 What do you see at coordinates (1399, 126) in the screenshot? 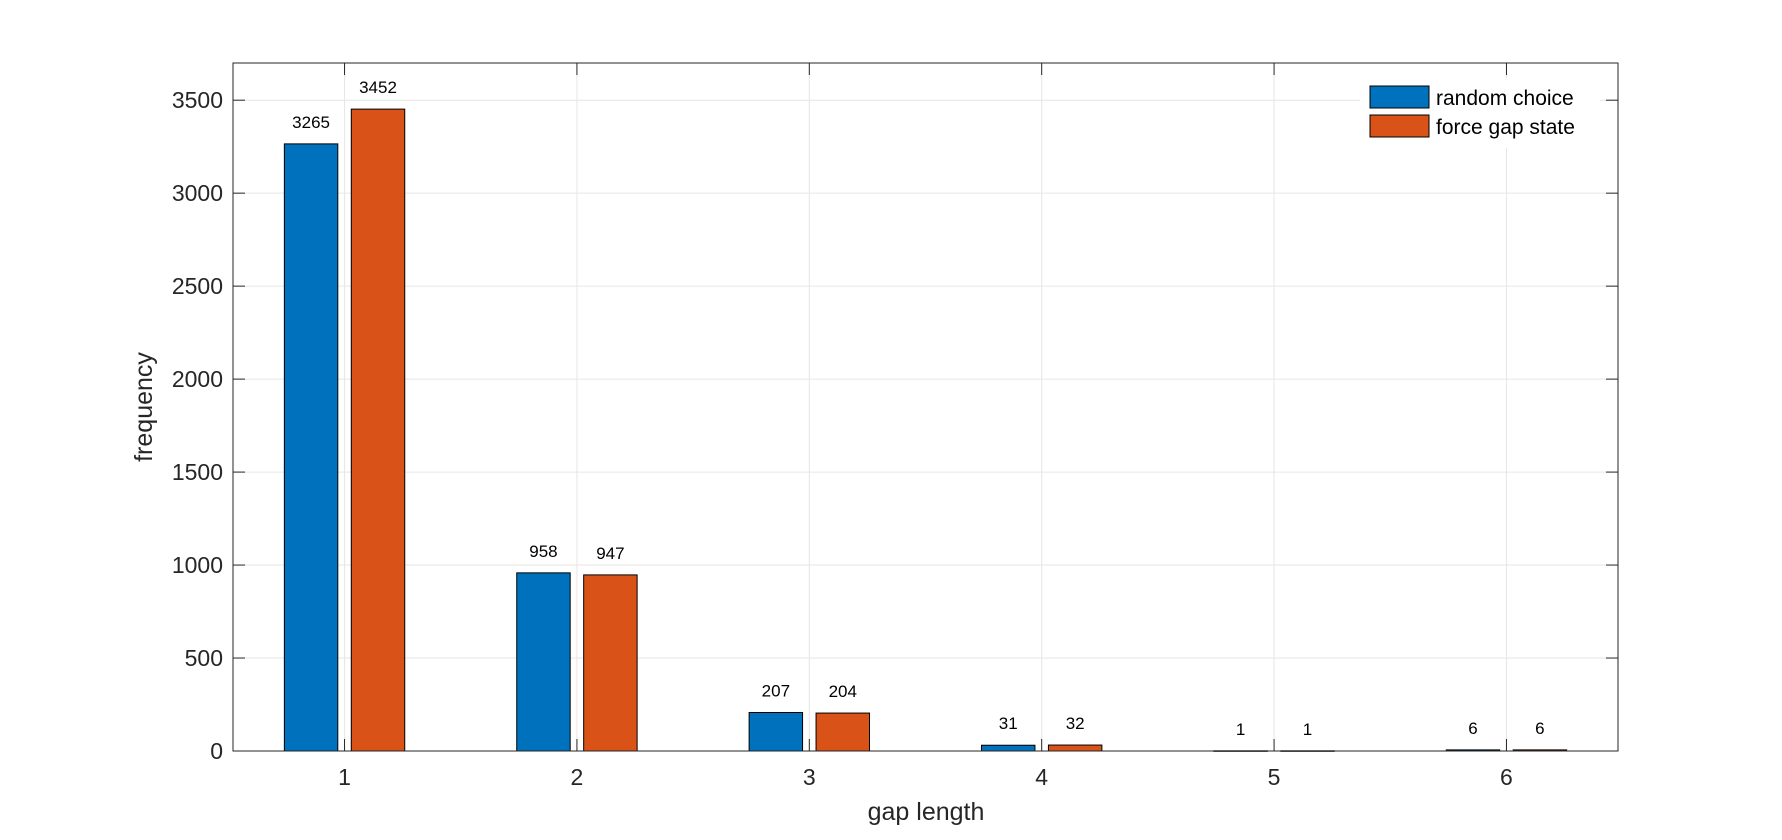
I see `legend-swatch-force-gap-state` at bounding box center [1399, 126].